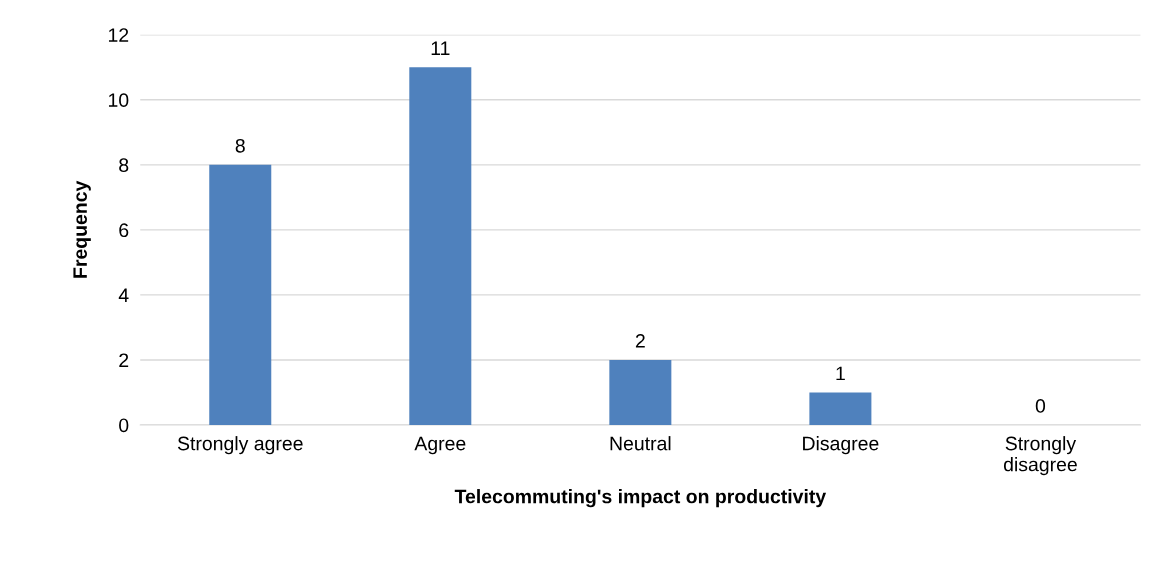  What do you see at coordinates (124, 425) in the screenshot?
I see `y-tick-label: 0` at bounding box center [124, 425].